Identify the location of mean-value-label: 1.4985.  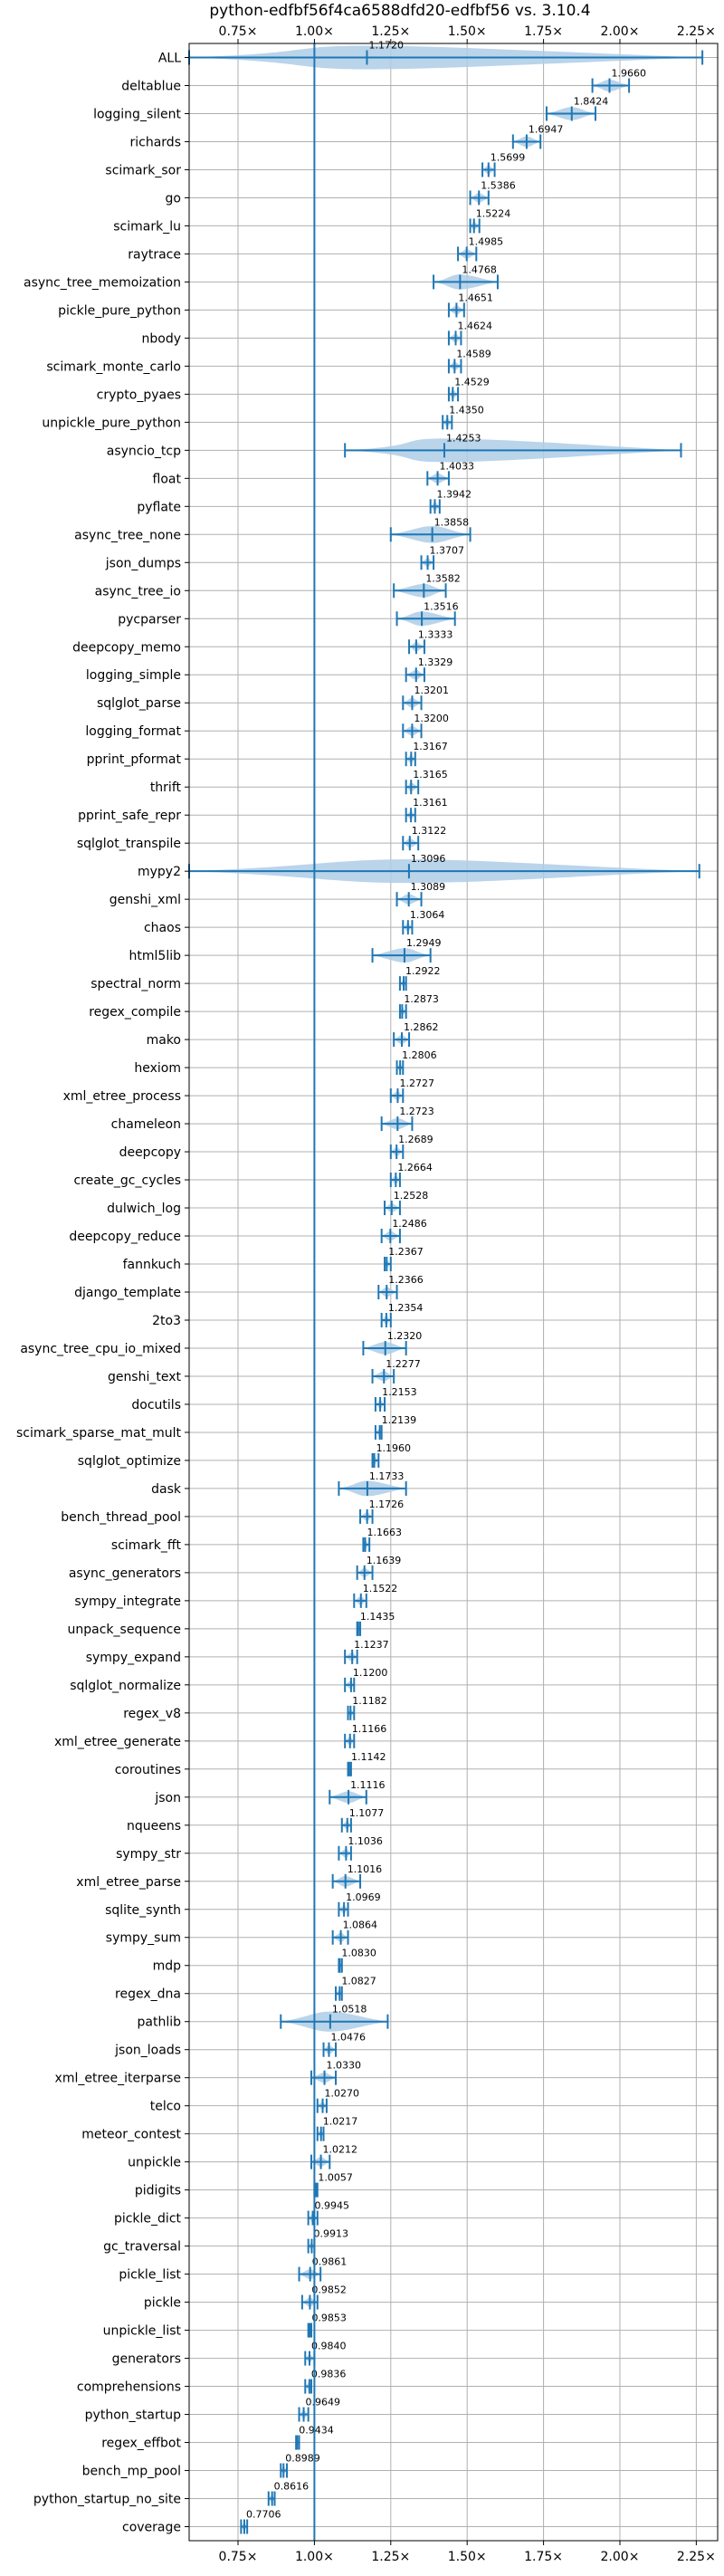
(487, 241).